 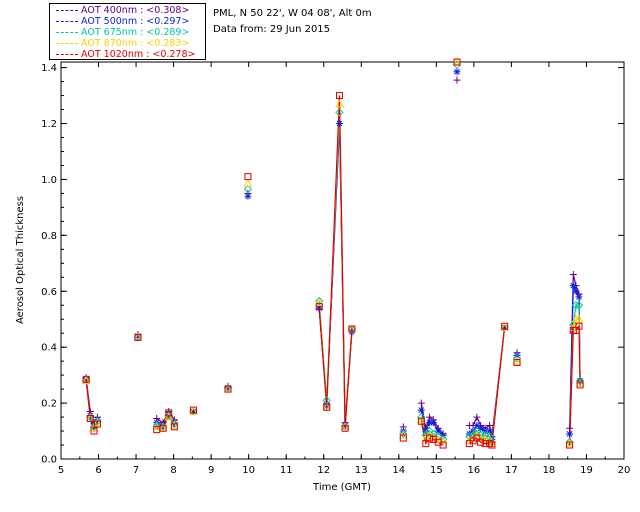 What do you see at coordinates (136, 470) in the screenshot?
I see `x-tick-label: 7` at bounding box center [136, 470].